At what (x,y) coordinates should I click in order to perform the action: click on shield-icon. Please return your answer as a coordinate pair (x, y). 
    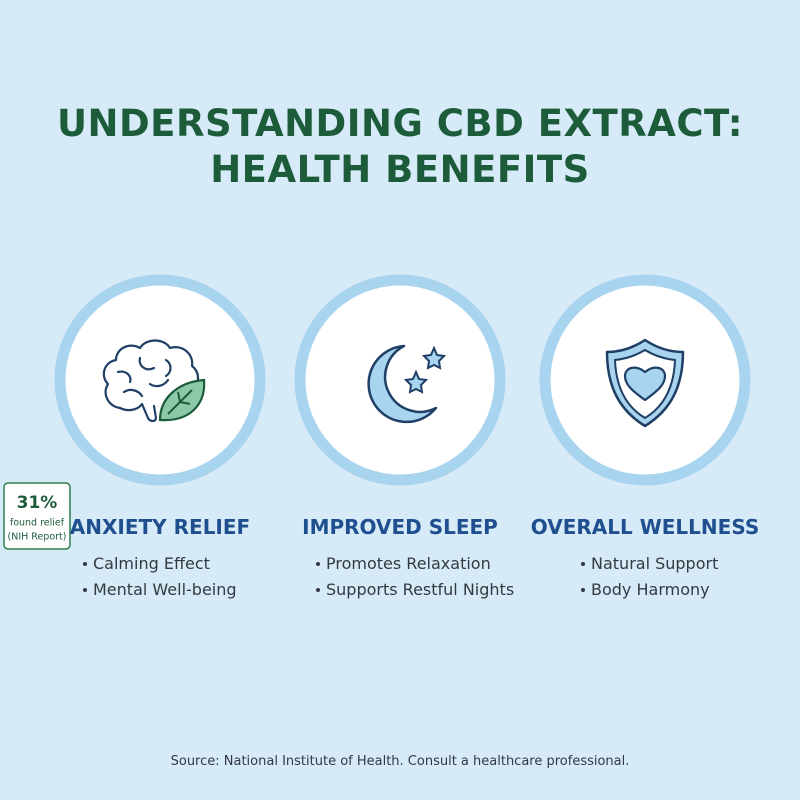
    Looking at the image, I should click on (645, 383).